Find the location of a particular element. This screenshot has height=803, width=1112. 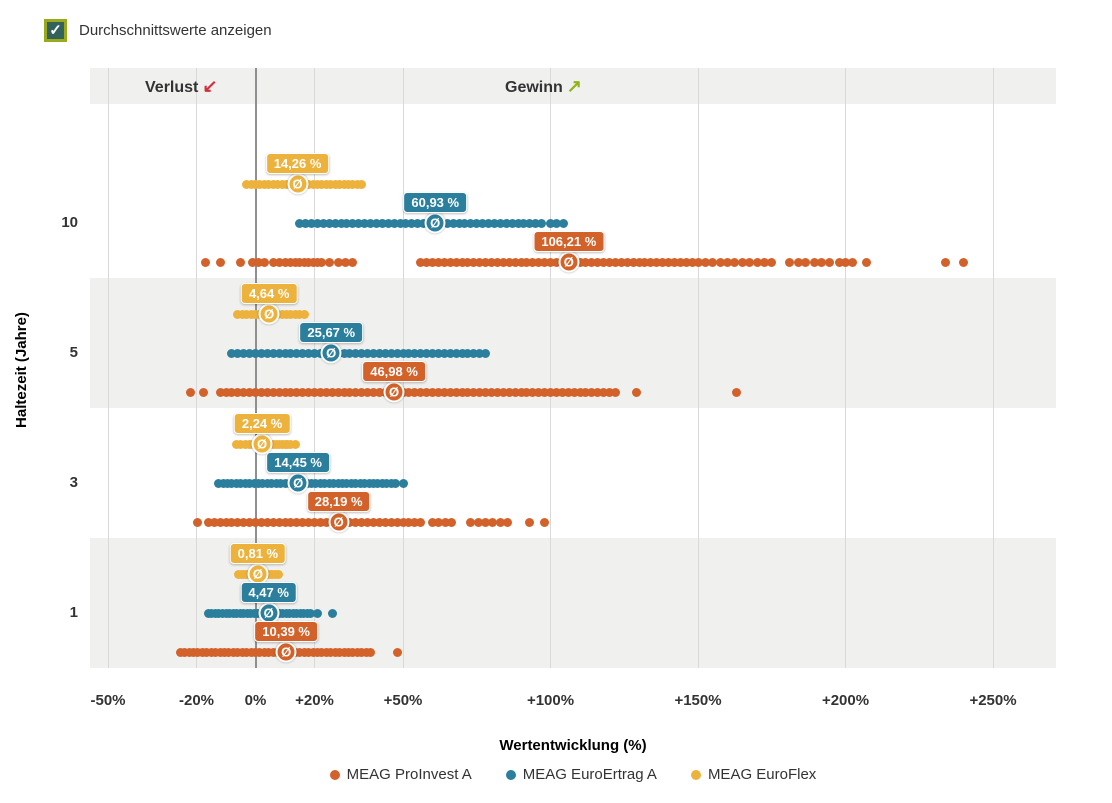

legend-item: MEAG EuroFlex is located at coordinates (753, 774).